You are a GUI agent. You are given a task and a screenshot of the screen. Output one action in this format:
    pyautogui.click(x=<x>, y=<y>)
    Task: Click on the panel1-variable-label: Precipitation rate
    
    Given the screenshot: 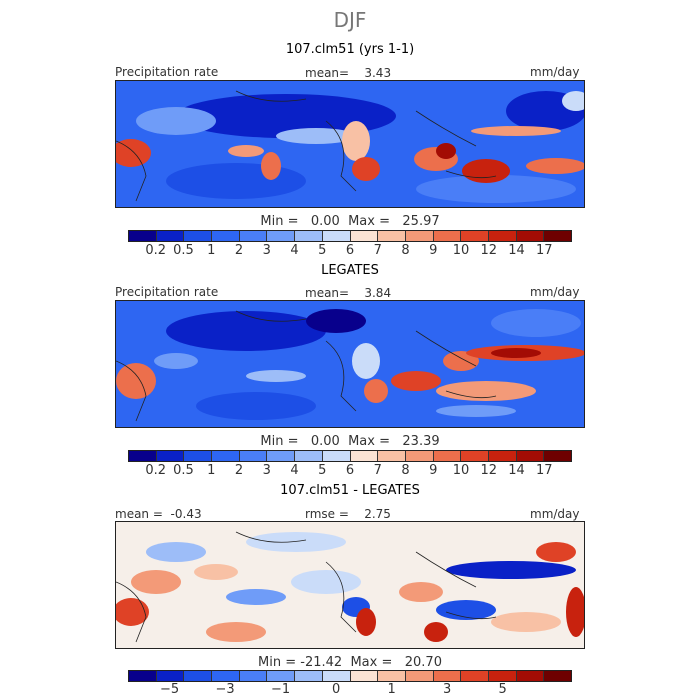 What is the action you would take?
    pyautogui.click(x=167, y=72)
    